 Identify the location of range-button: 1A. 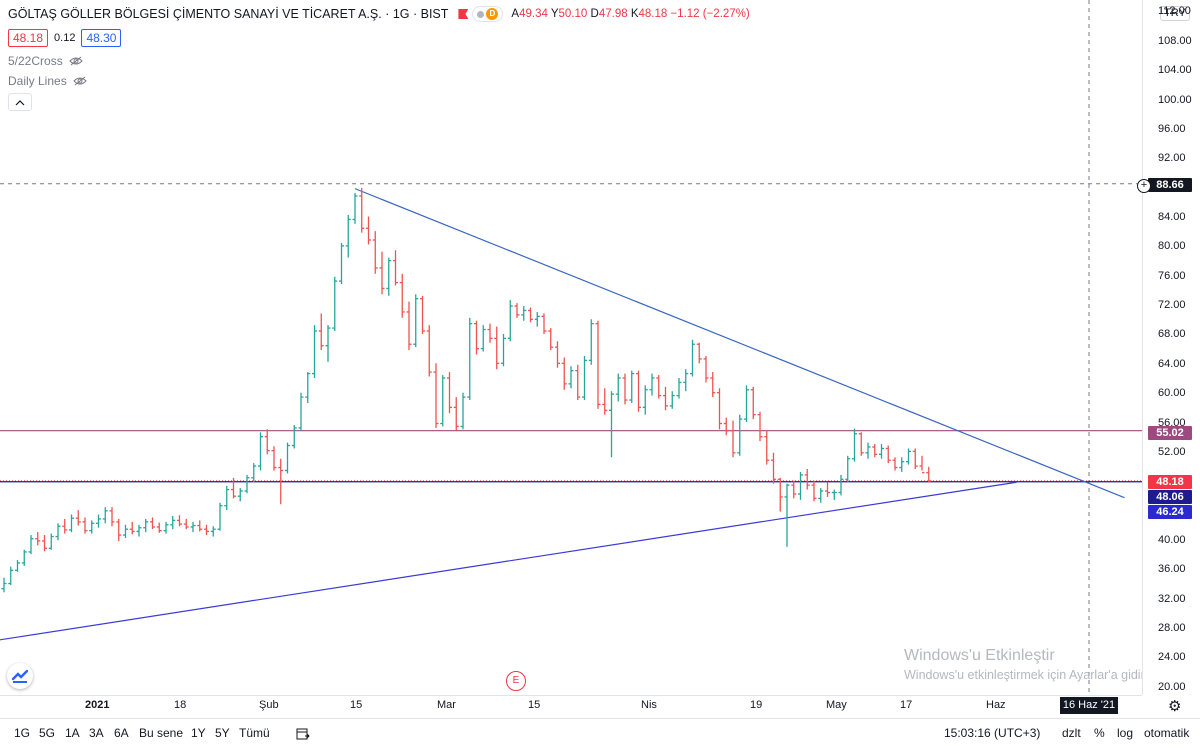
(72, 733).